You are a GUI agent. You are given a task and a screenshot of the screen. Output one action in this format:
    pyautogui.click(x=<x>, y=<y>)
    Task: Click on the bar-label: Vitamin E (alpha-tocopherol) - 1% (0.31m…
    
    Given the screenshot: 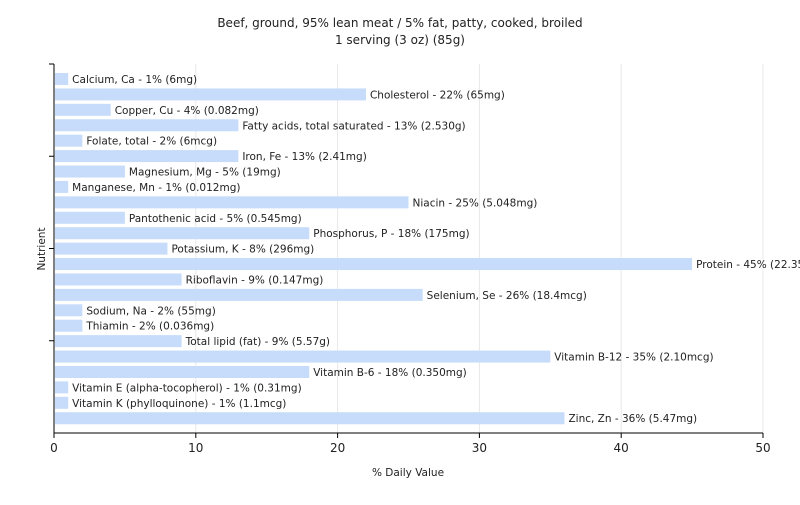 What is the action you would take?
    pyautogui.click(x=187, y=388)
    